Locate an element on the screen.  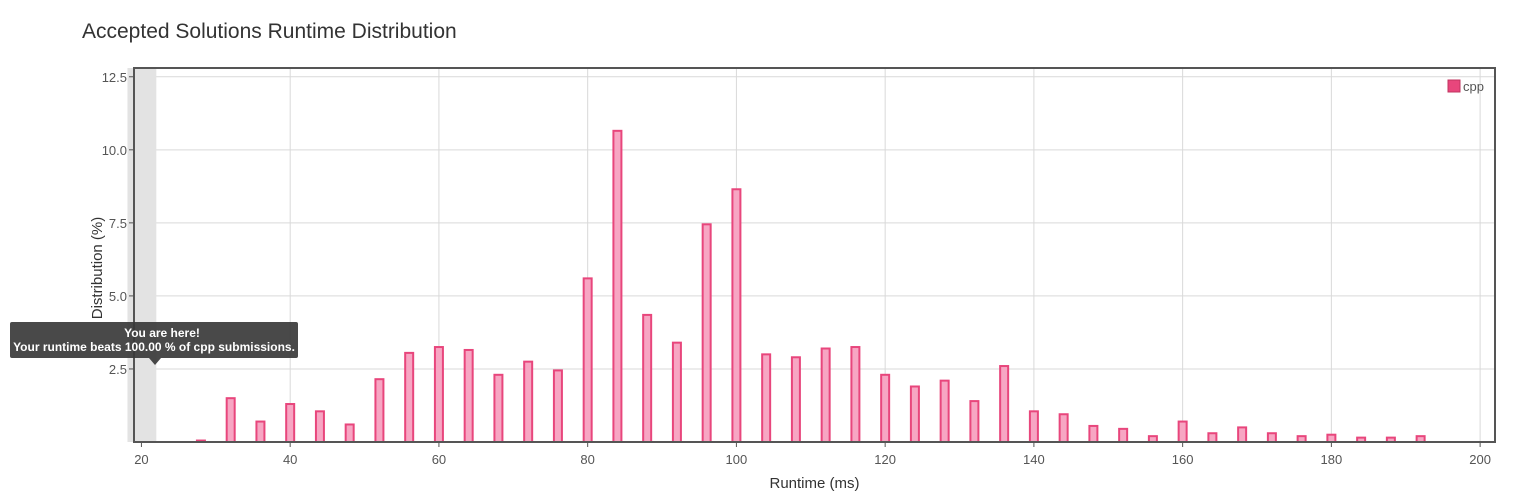
y-axis-ticks: 2.5 5.0 7.5 10.0 12.5 is located at coordinates (118, 223).